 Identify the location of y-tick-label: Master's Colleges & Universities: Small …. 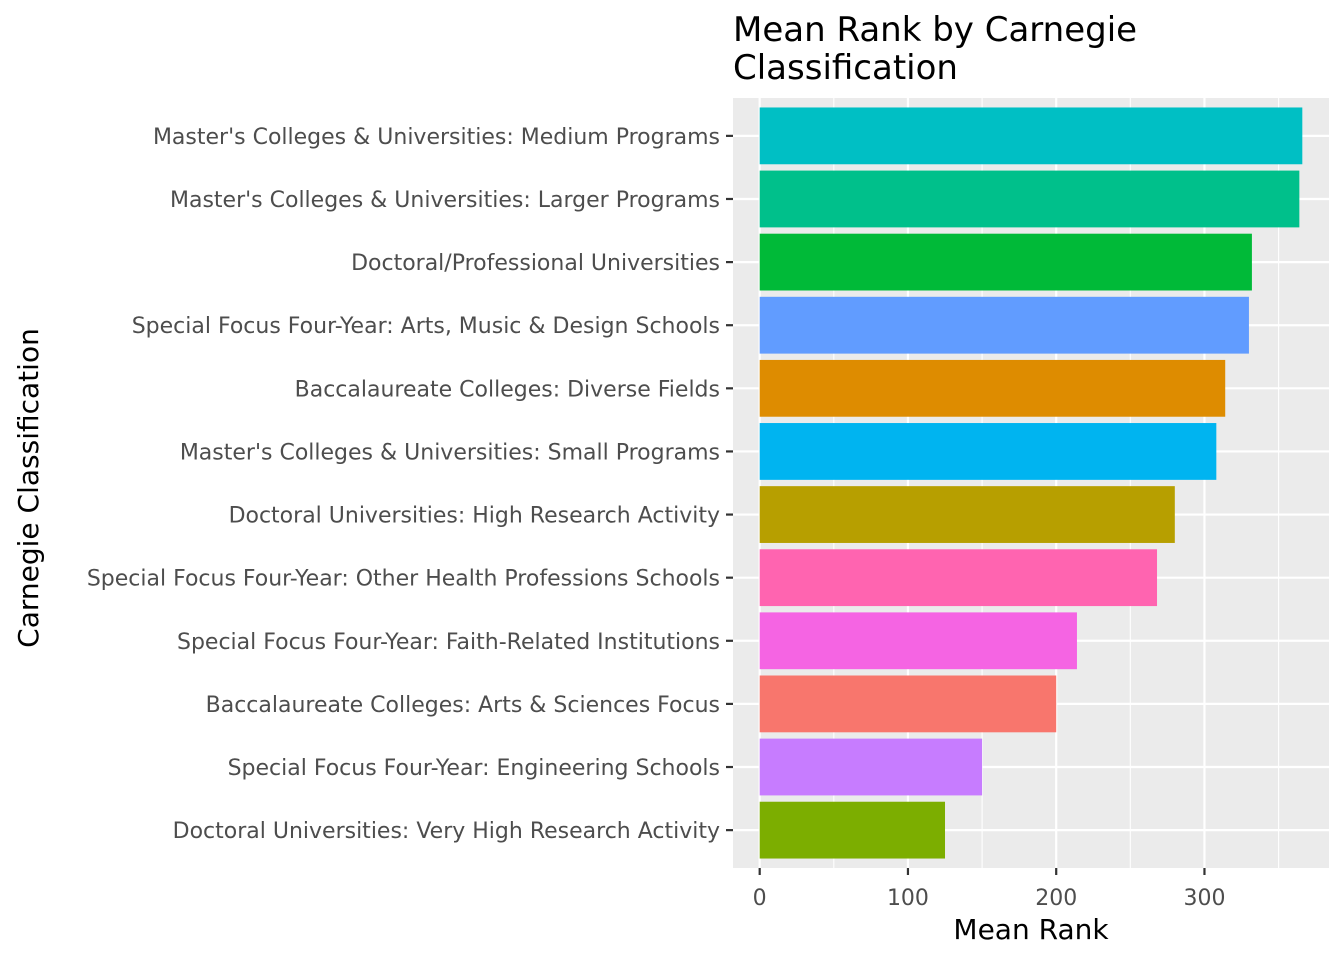
(450, 452).